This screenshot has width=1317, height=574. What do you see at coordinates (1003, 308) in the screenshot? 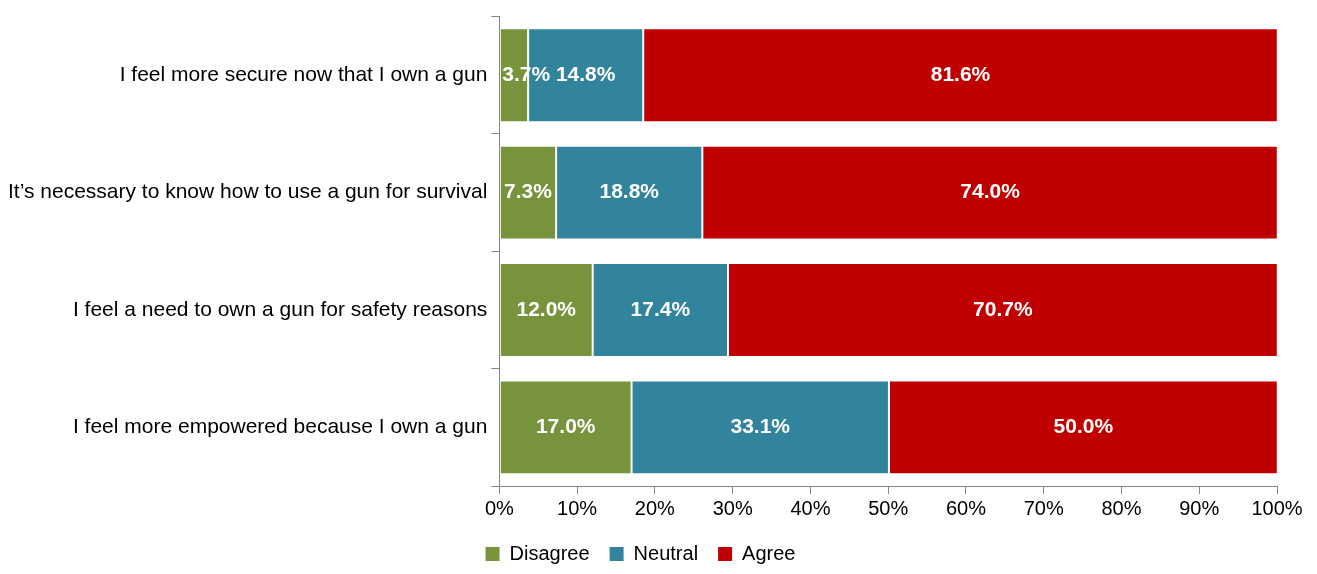
I see `data-label: 70.7%` at bounding box center [1003, 308].